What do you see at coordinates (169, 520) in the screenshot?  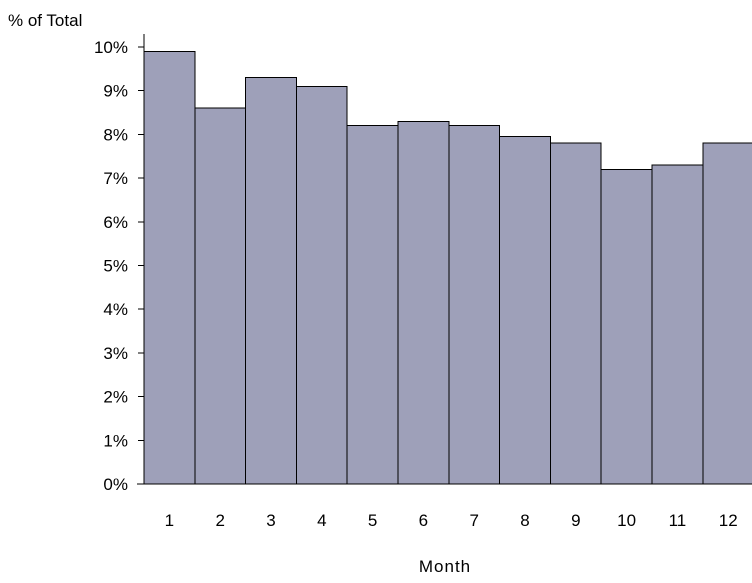 I see `x-tick-label: 1` at bounding box center [169, 520].